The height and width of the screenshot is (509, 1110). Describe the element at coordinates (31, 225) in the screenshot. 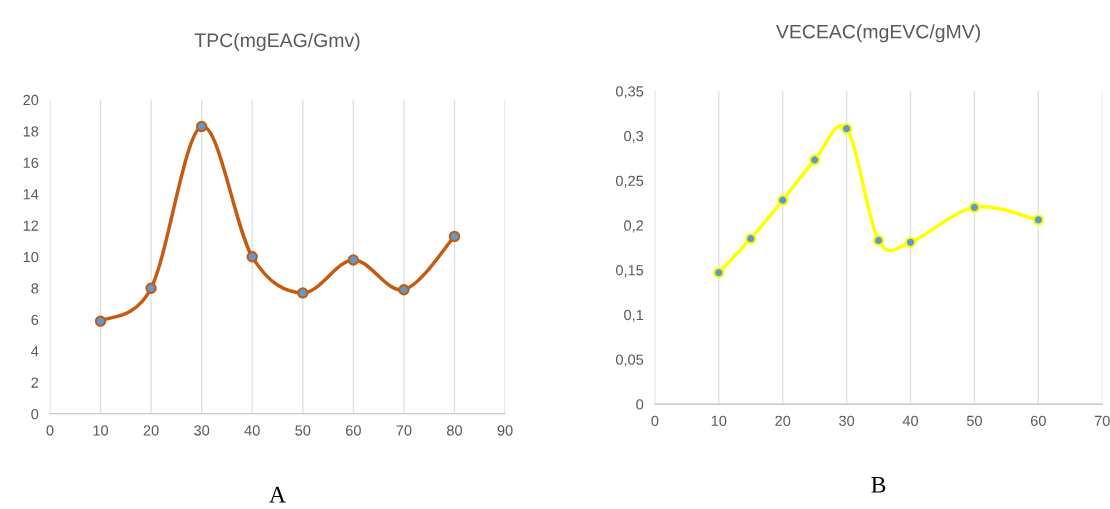

I see `y-tick-label: 12` at that location.